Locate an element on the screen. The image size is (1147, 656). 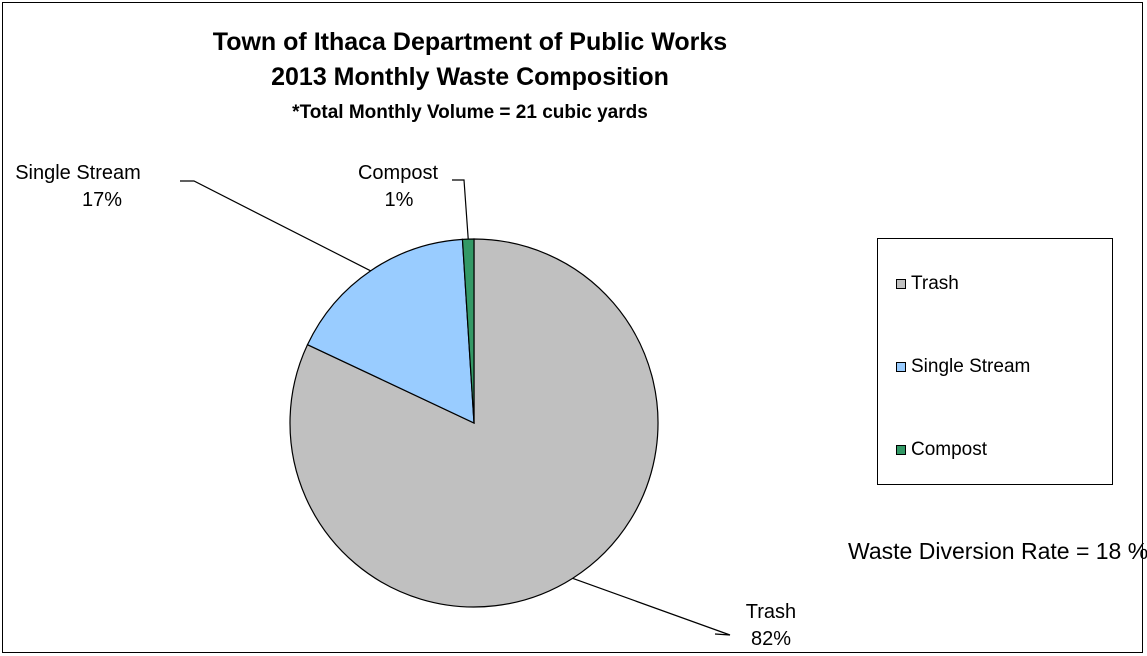
waste-diversion-annotation: Waste Diversion Rate = 18 % is located at coordinates (997, 551).